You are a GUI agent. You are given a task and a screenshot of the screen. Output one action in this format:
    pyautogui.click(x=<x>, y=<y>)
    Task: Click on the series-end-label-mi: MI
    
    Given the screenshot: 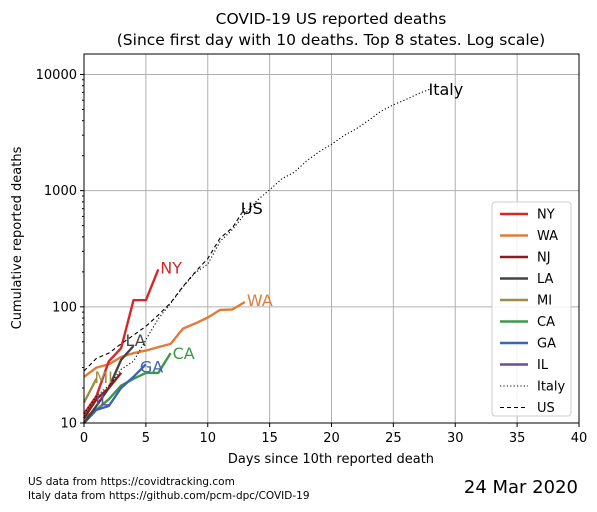 What is the action you would take?
    pyautogui.click(x=103, y=377)
    